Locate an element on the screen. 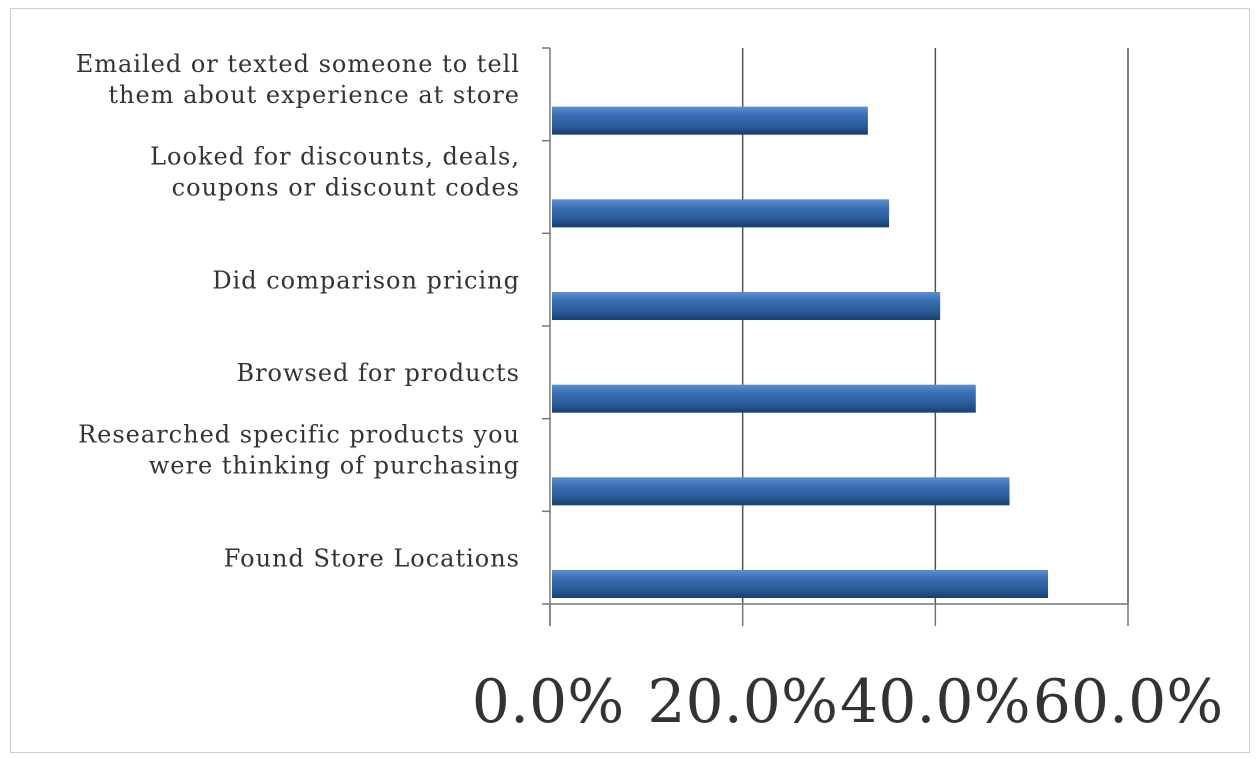 Image resolution: width=1258 pixels, height=759 pixels. category-label: Did comparison pricing is located at coordinates (366, 280).